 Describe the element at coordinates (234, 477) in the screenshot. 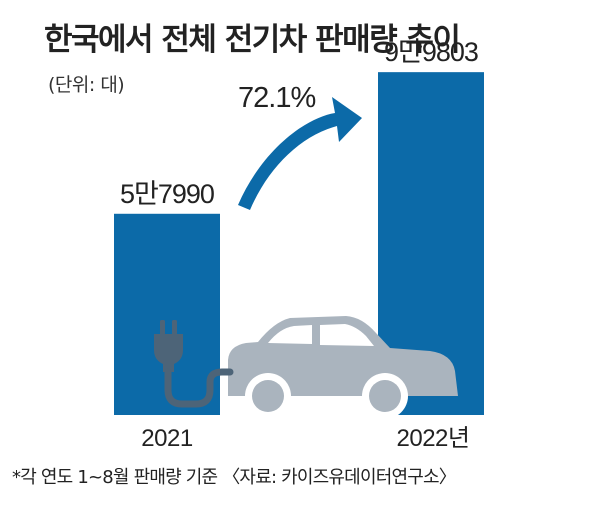

I see `source-footnote: *각 연도 1~8월 판매량 기준 〈자료: 카이즈유데이터연구소〉` at that location.